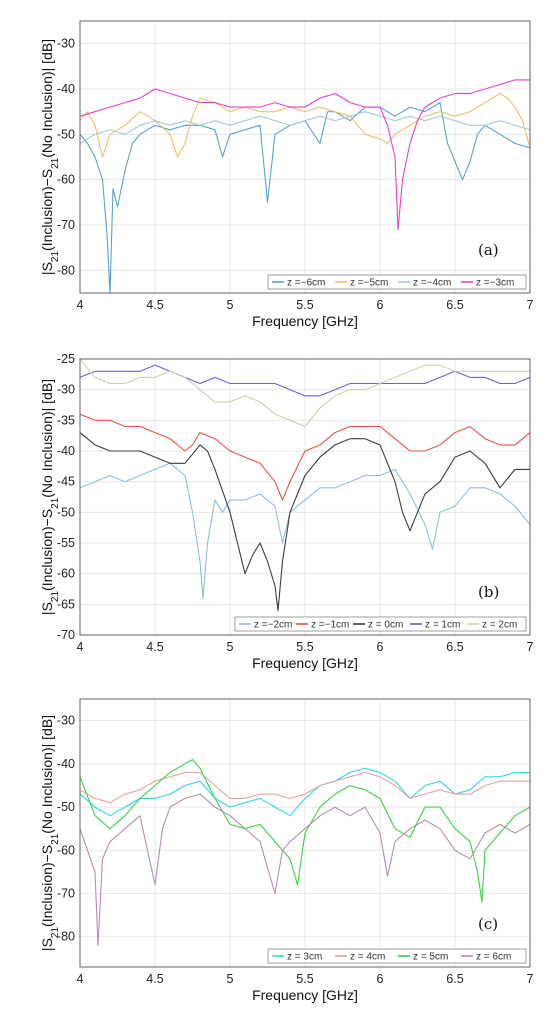 This screenshot has width=550, height=1023. I want to click on legend-label: z = 0cm, so click(385, 625).